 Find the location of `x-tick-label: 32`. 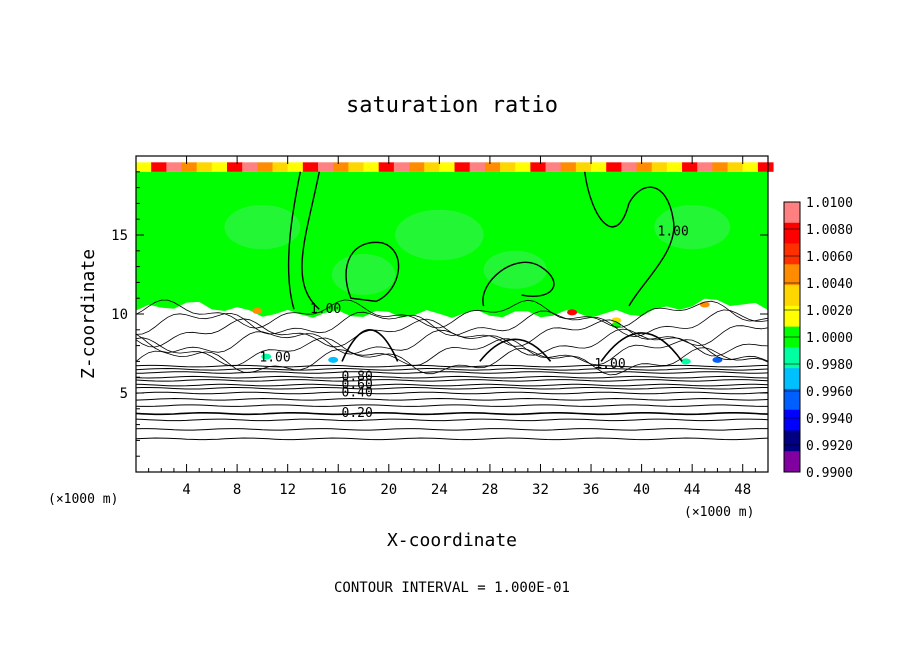

x-tick-label: 32 is located at coordinates (540, 490).